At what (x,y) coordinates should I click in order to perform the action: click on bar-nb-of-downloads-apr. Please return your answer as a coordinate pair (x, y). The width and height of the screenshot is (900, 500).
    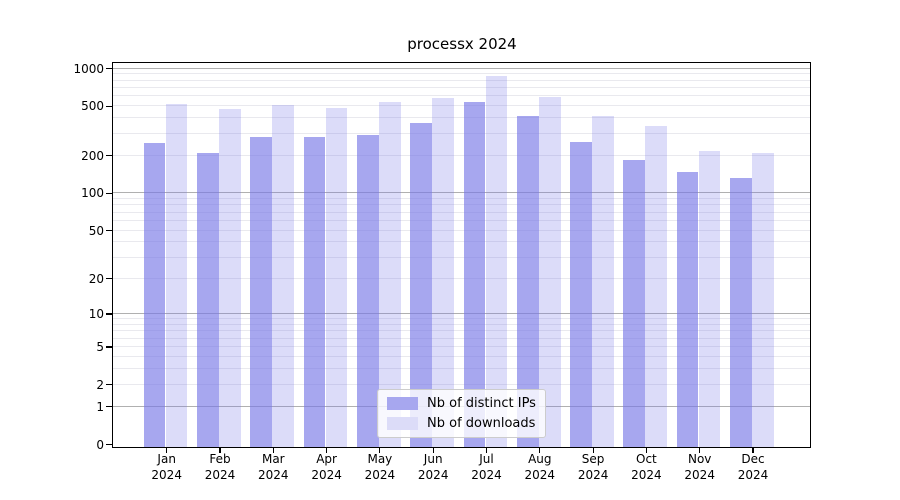
    Looking at the image, I should click on (336, 277).